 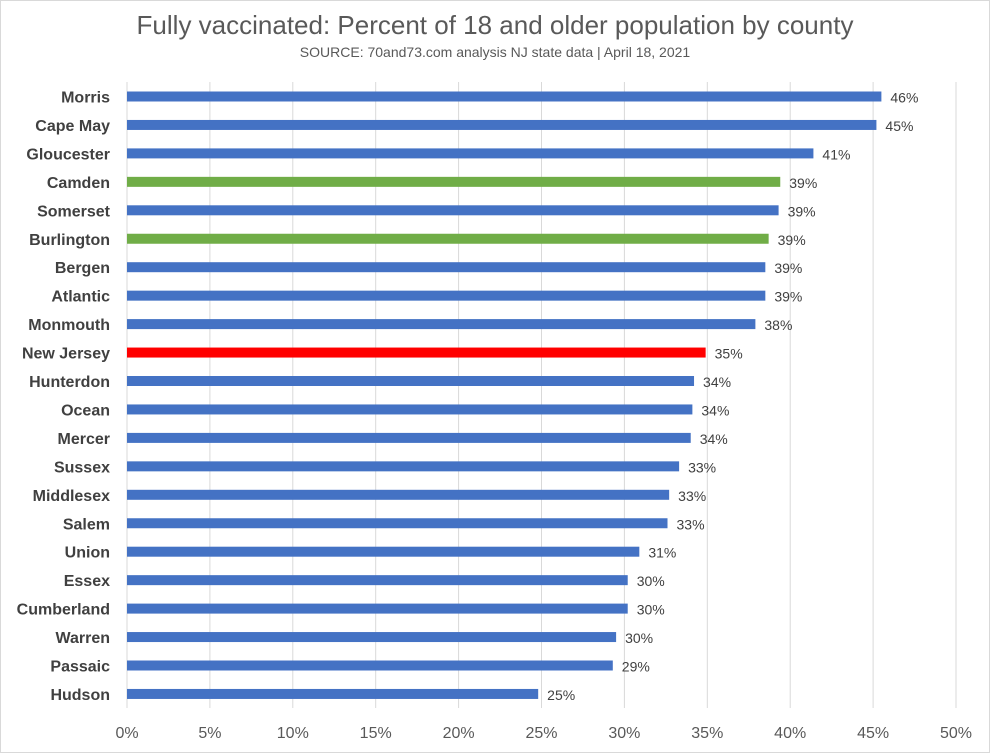 What do you see at coordinates (370, 665) in the screenshot?
I see `bar-passaic` at bounding box center [370, 665].